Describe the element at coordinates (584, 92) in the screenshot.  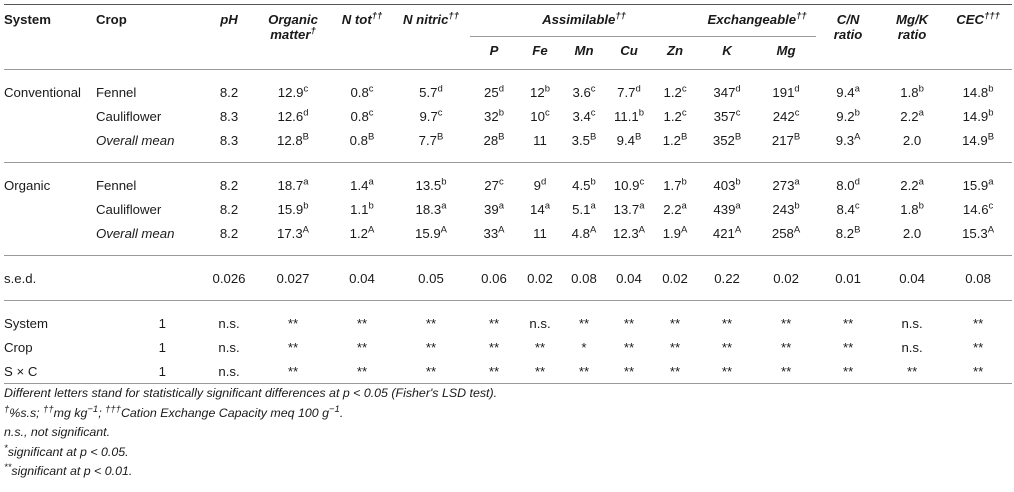
I see `value-cell: 3.6c` at that location.